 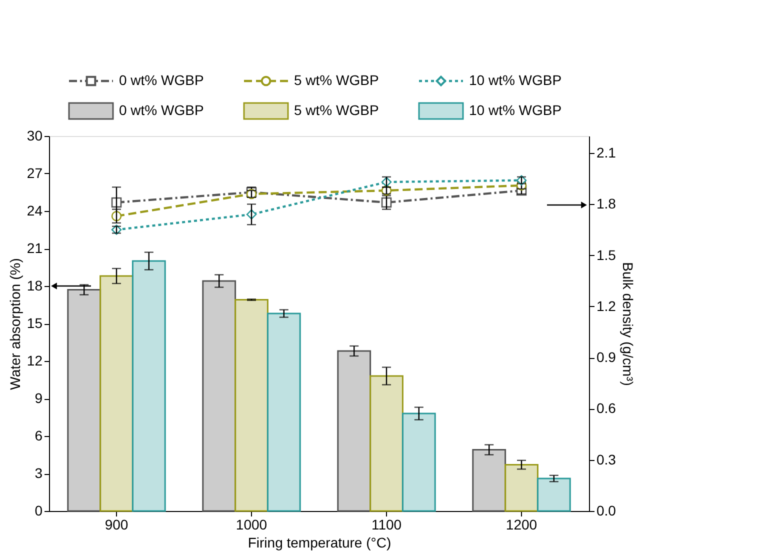 I want to click on y-tick-label: 21, so click(x=34, y=248).